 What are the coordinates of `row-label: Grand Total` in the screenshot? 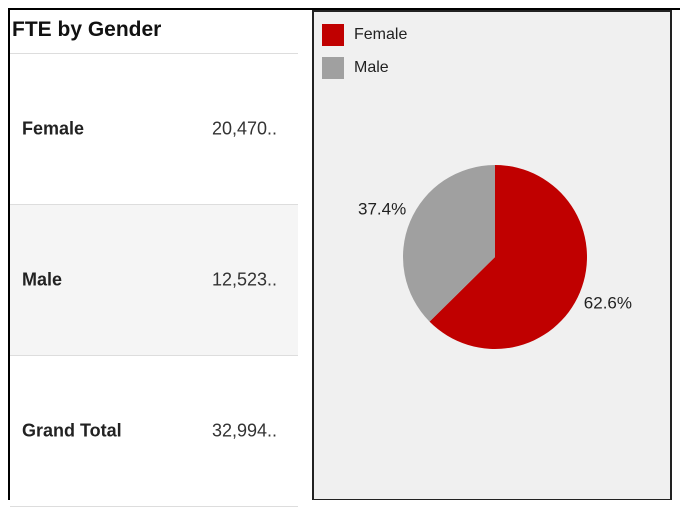 It's located at (72, 430).